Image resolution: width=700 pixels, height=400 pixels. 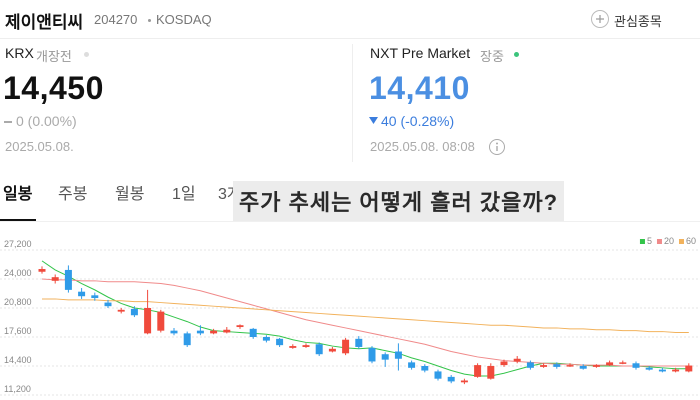 I want to click on y-tick-label: 14,400, so click(x=18, y=360).